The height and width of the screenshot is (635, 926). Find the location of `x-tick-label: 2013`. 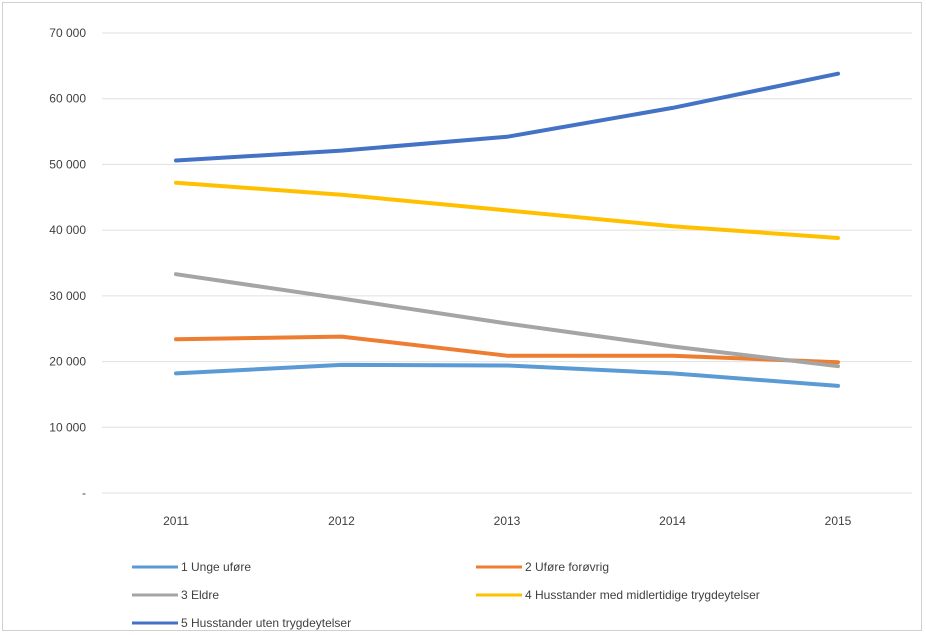

x-tick-label: 2013 is located at coordinates (507, 521).